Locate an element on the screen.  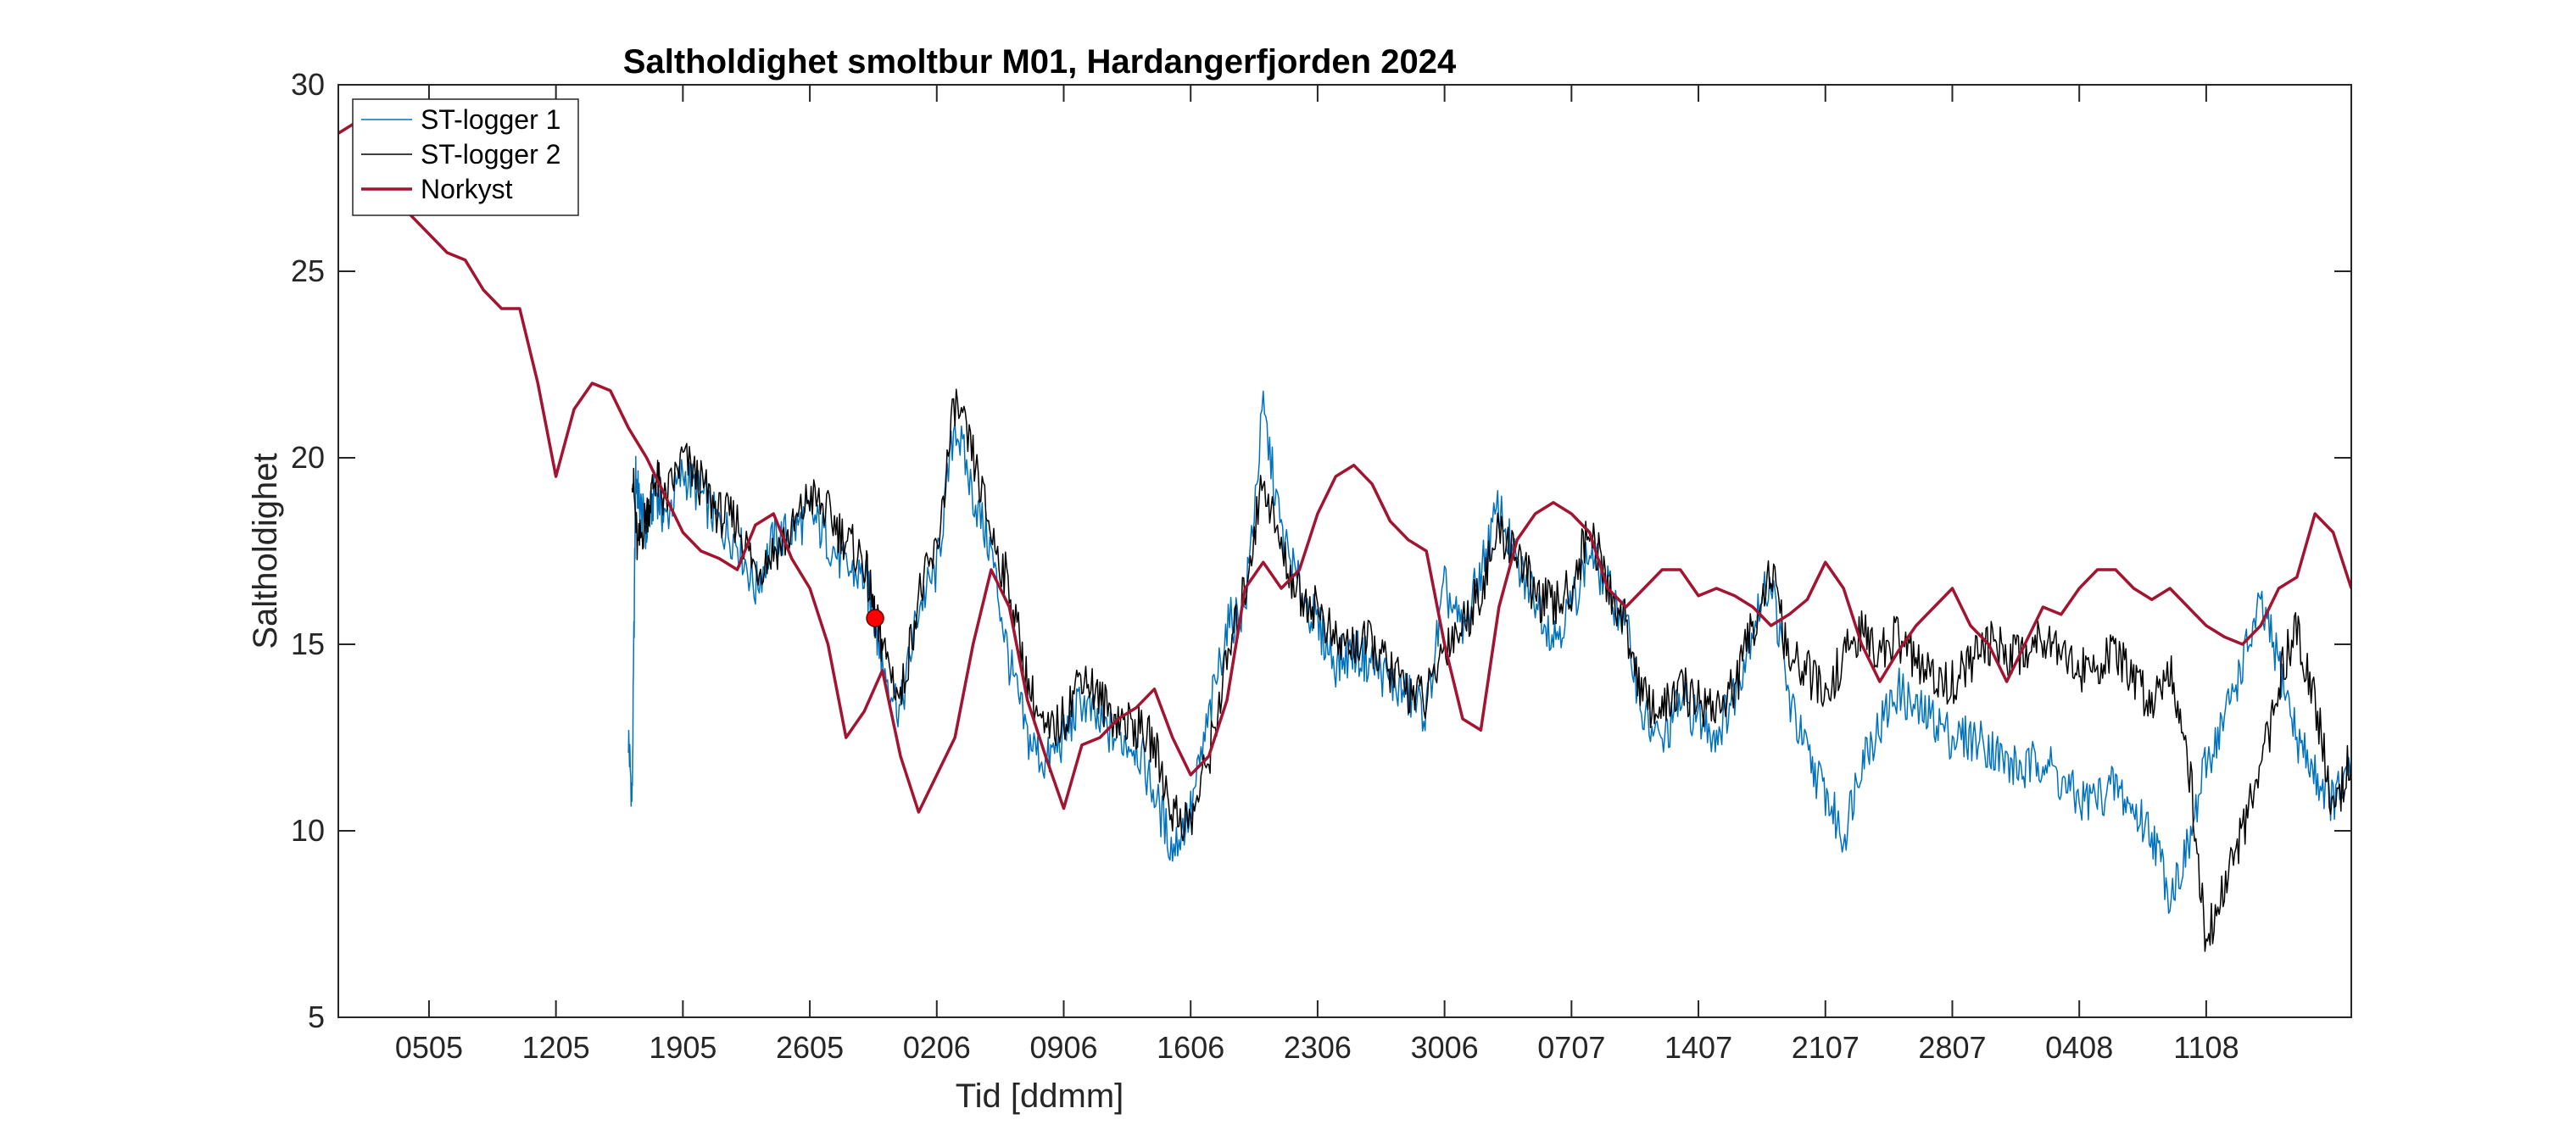
x-tick-label: 2107 is located at coordinates (1826, 1047).